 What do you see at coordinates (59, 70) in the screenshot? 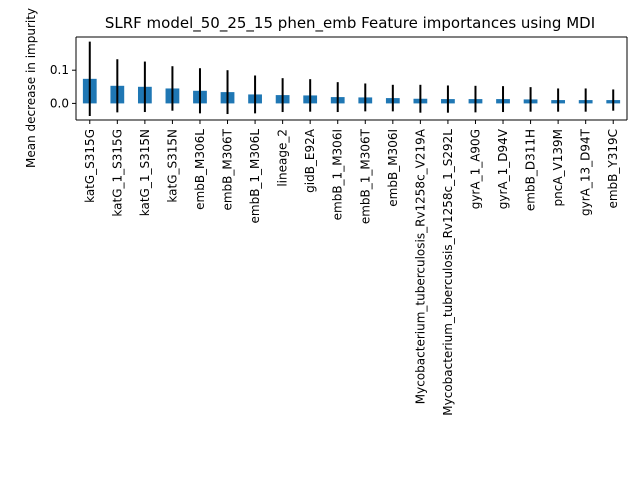
I see `y-tick-label: 0.1` at bounding box center [59, 70].